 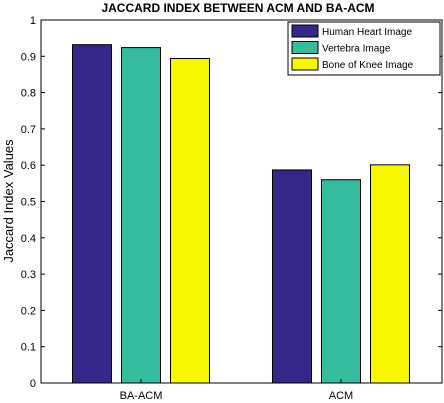 What do you see at coordinates (92, 214) in the screenshot?
I see `bar-ba-acm-human-heart-image` at bounding box center [92, 214].